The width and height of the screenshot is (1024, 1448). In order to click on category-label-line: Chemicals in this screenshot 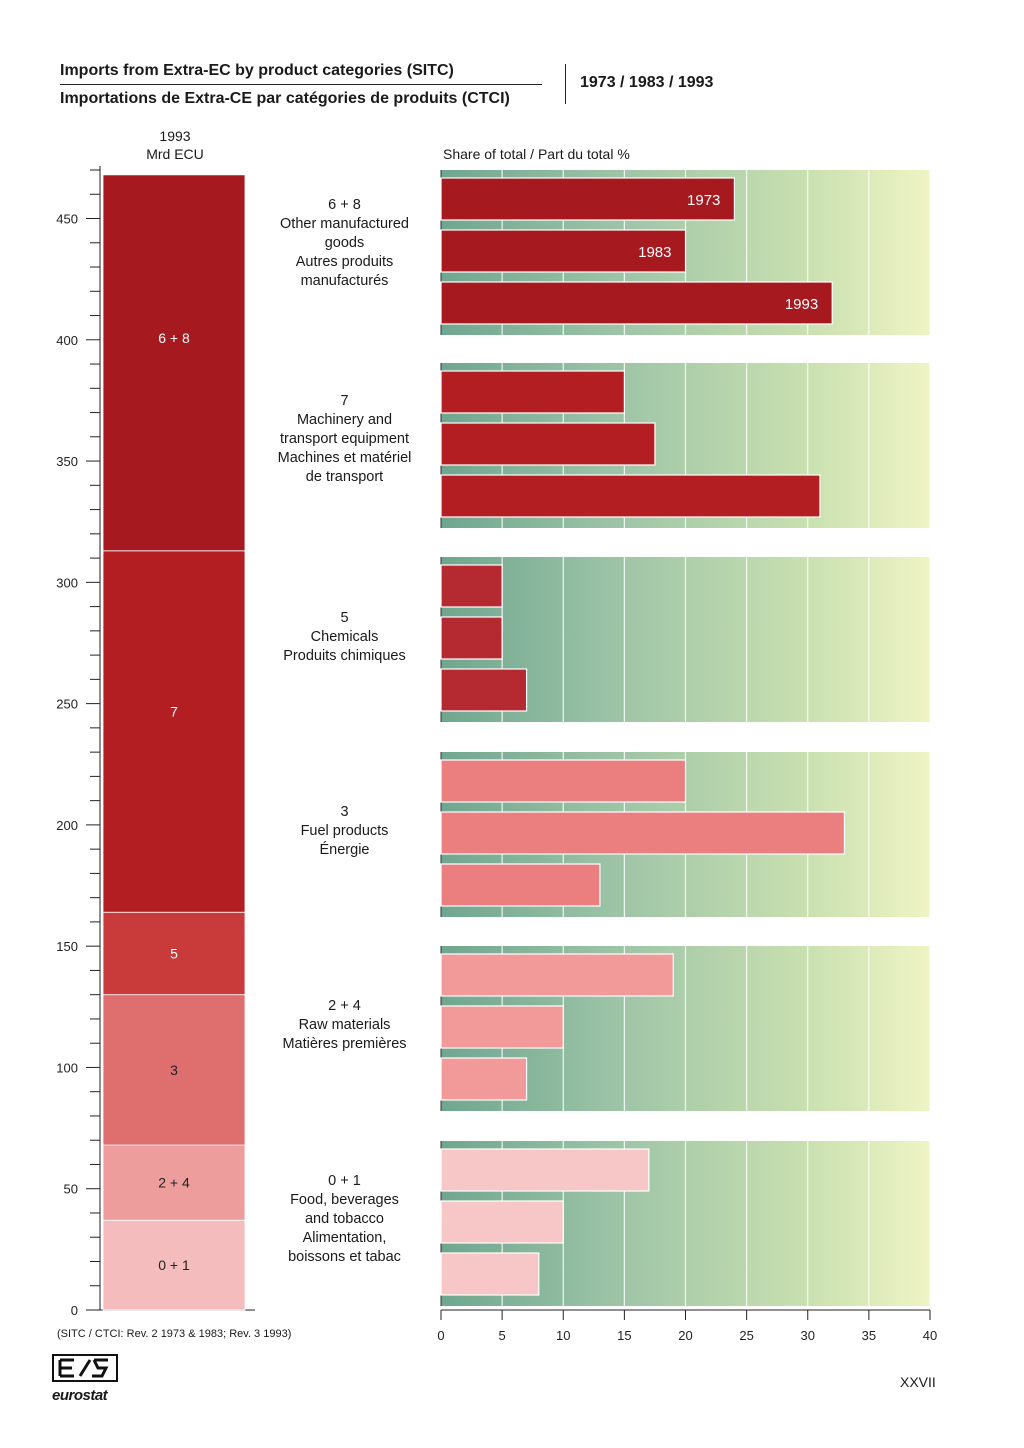, I will do `click(344, 637)`.